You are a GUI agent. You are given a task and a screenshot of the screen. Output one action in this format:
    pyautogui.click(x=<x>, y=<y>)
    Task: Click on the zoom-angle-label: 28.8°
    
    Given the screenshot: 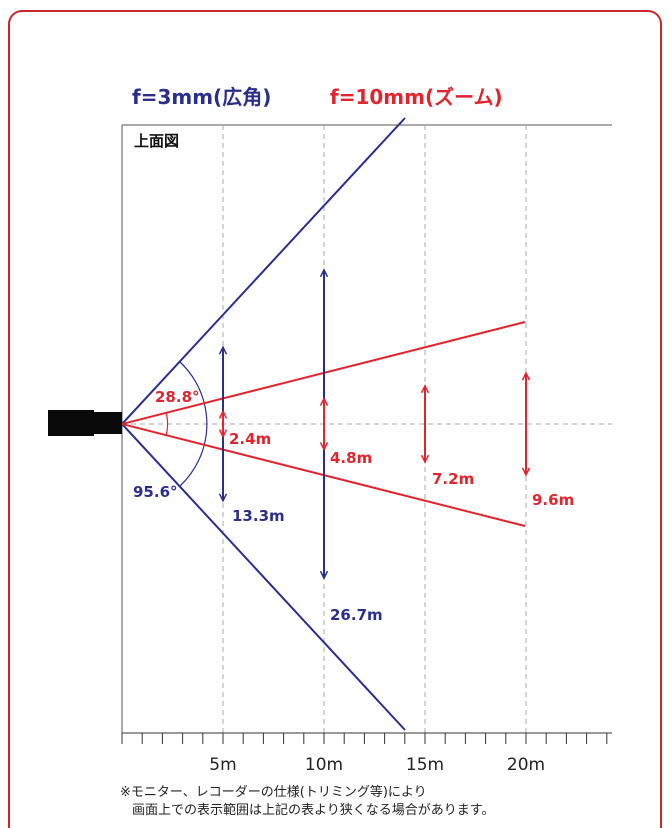 What is the action you would take?
    pyautogui.click(x=177, y=397)
    